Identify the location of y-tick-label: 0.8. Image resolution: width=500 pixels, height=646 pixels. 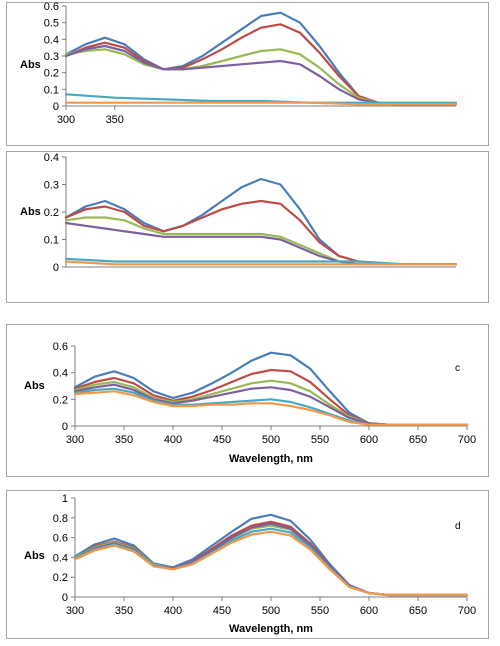
(60, 519).